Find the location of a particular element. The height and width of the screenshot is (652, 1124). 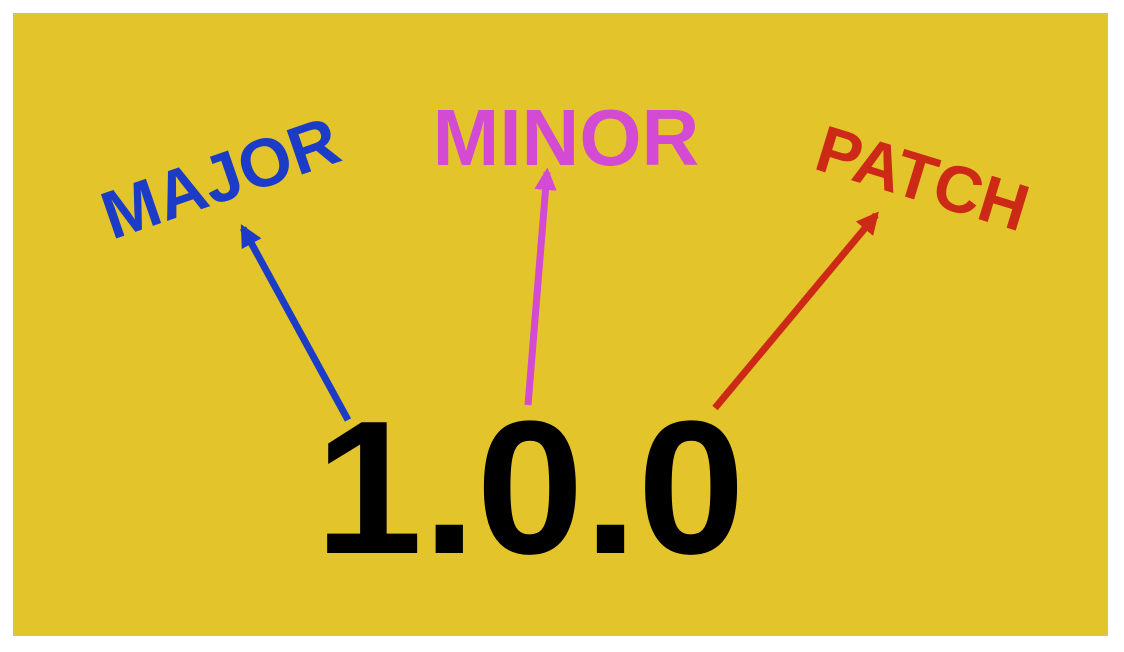

version-number: 1.0.0 is located at coordinates (530, 488).